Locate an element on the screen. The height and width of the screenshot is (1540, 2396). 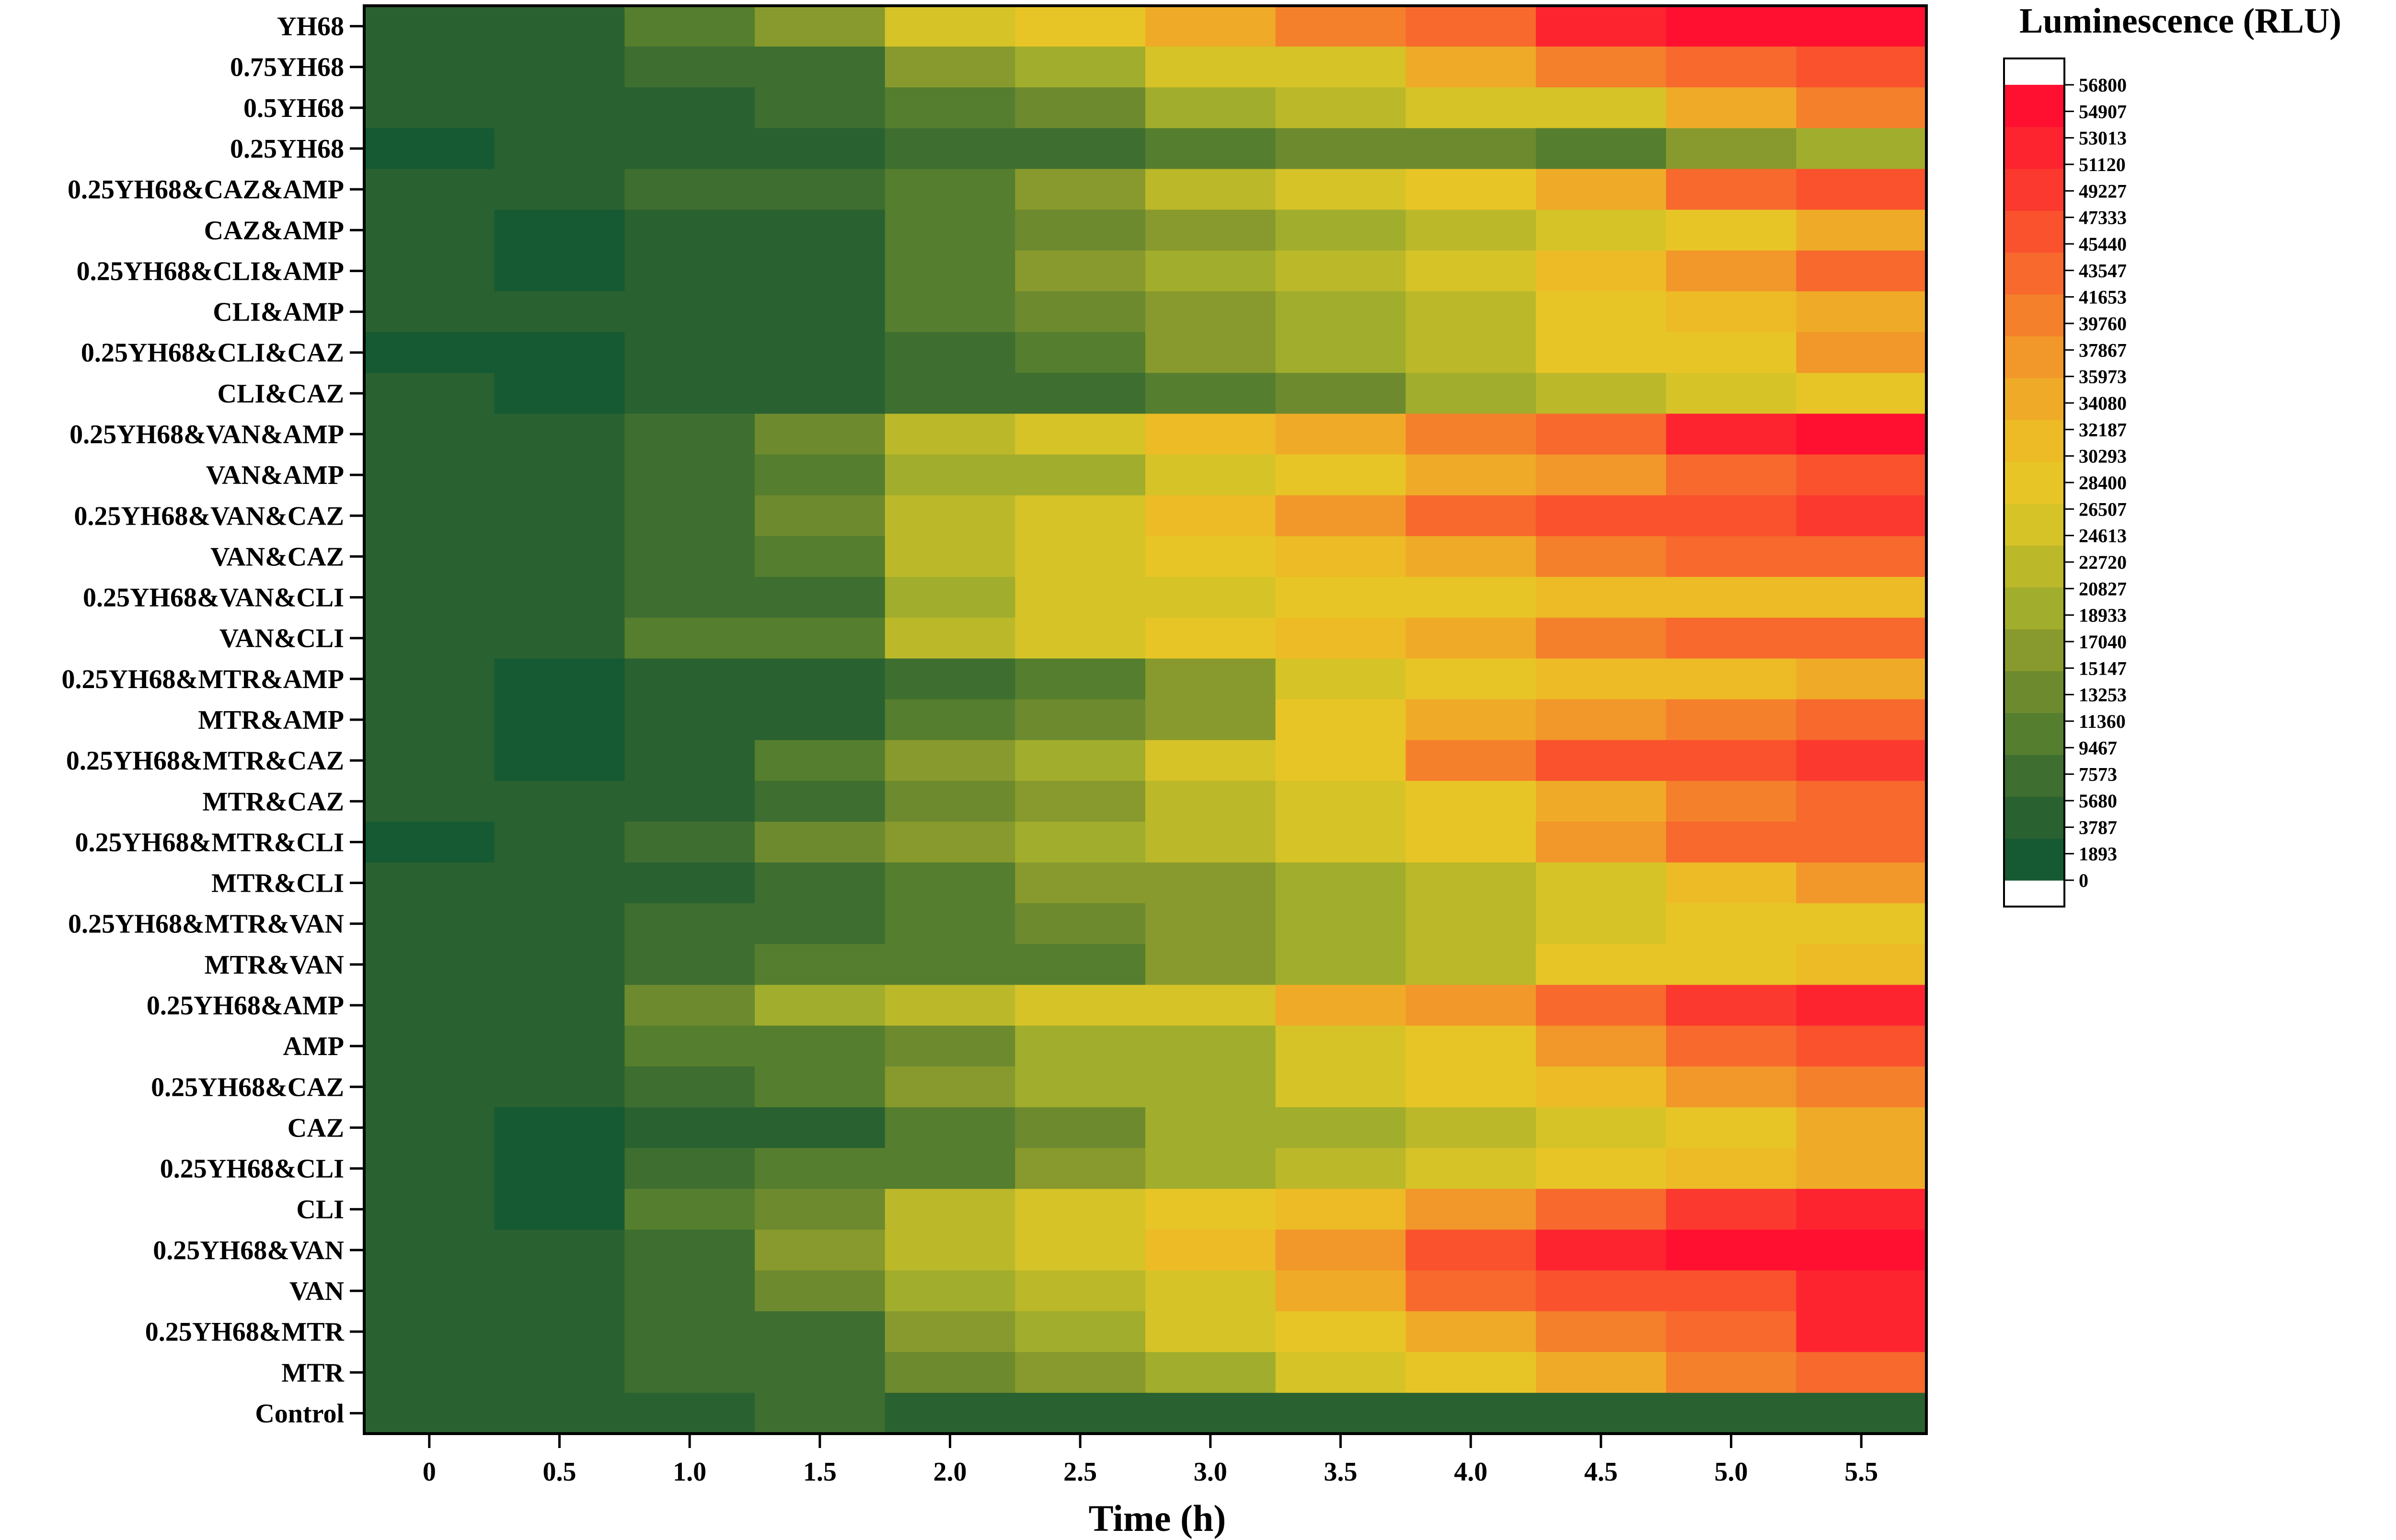
y-tick-label: 0.5YH68 is located at coordinates (293, 108).